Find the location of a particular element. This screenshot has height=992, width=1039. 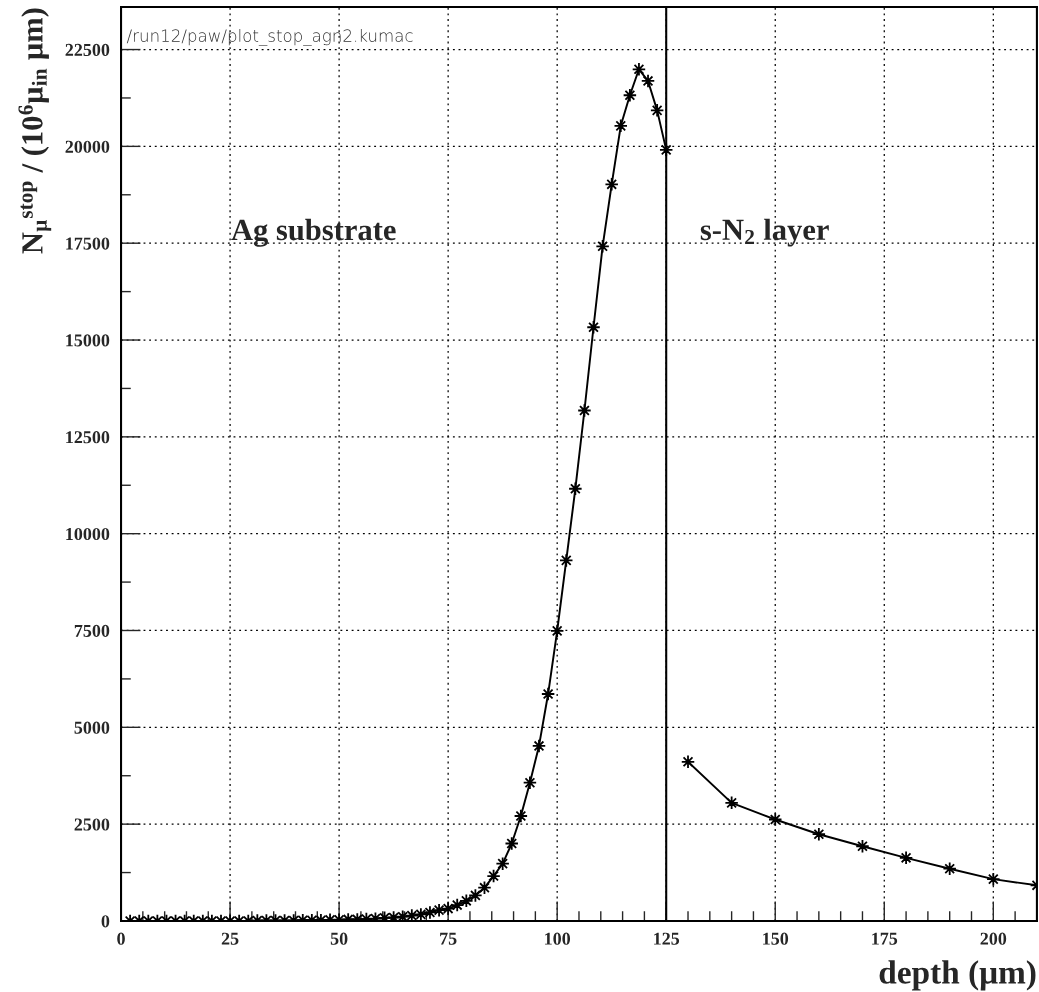

x-axis-title: depth (μm) is located at coordinates (957, 975).